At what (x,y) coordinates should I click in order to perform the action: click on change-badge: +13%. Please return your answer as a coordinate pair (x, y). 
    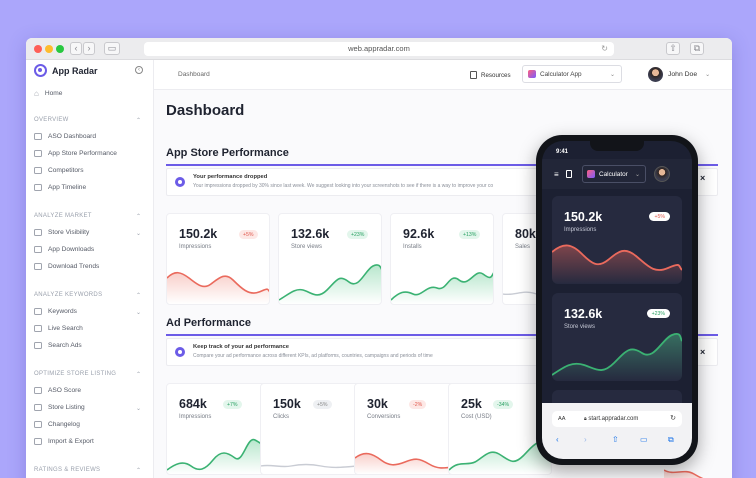
    Looking at the image, I should click on (470, 234).